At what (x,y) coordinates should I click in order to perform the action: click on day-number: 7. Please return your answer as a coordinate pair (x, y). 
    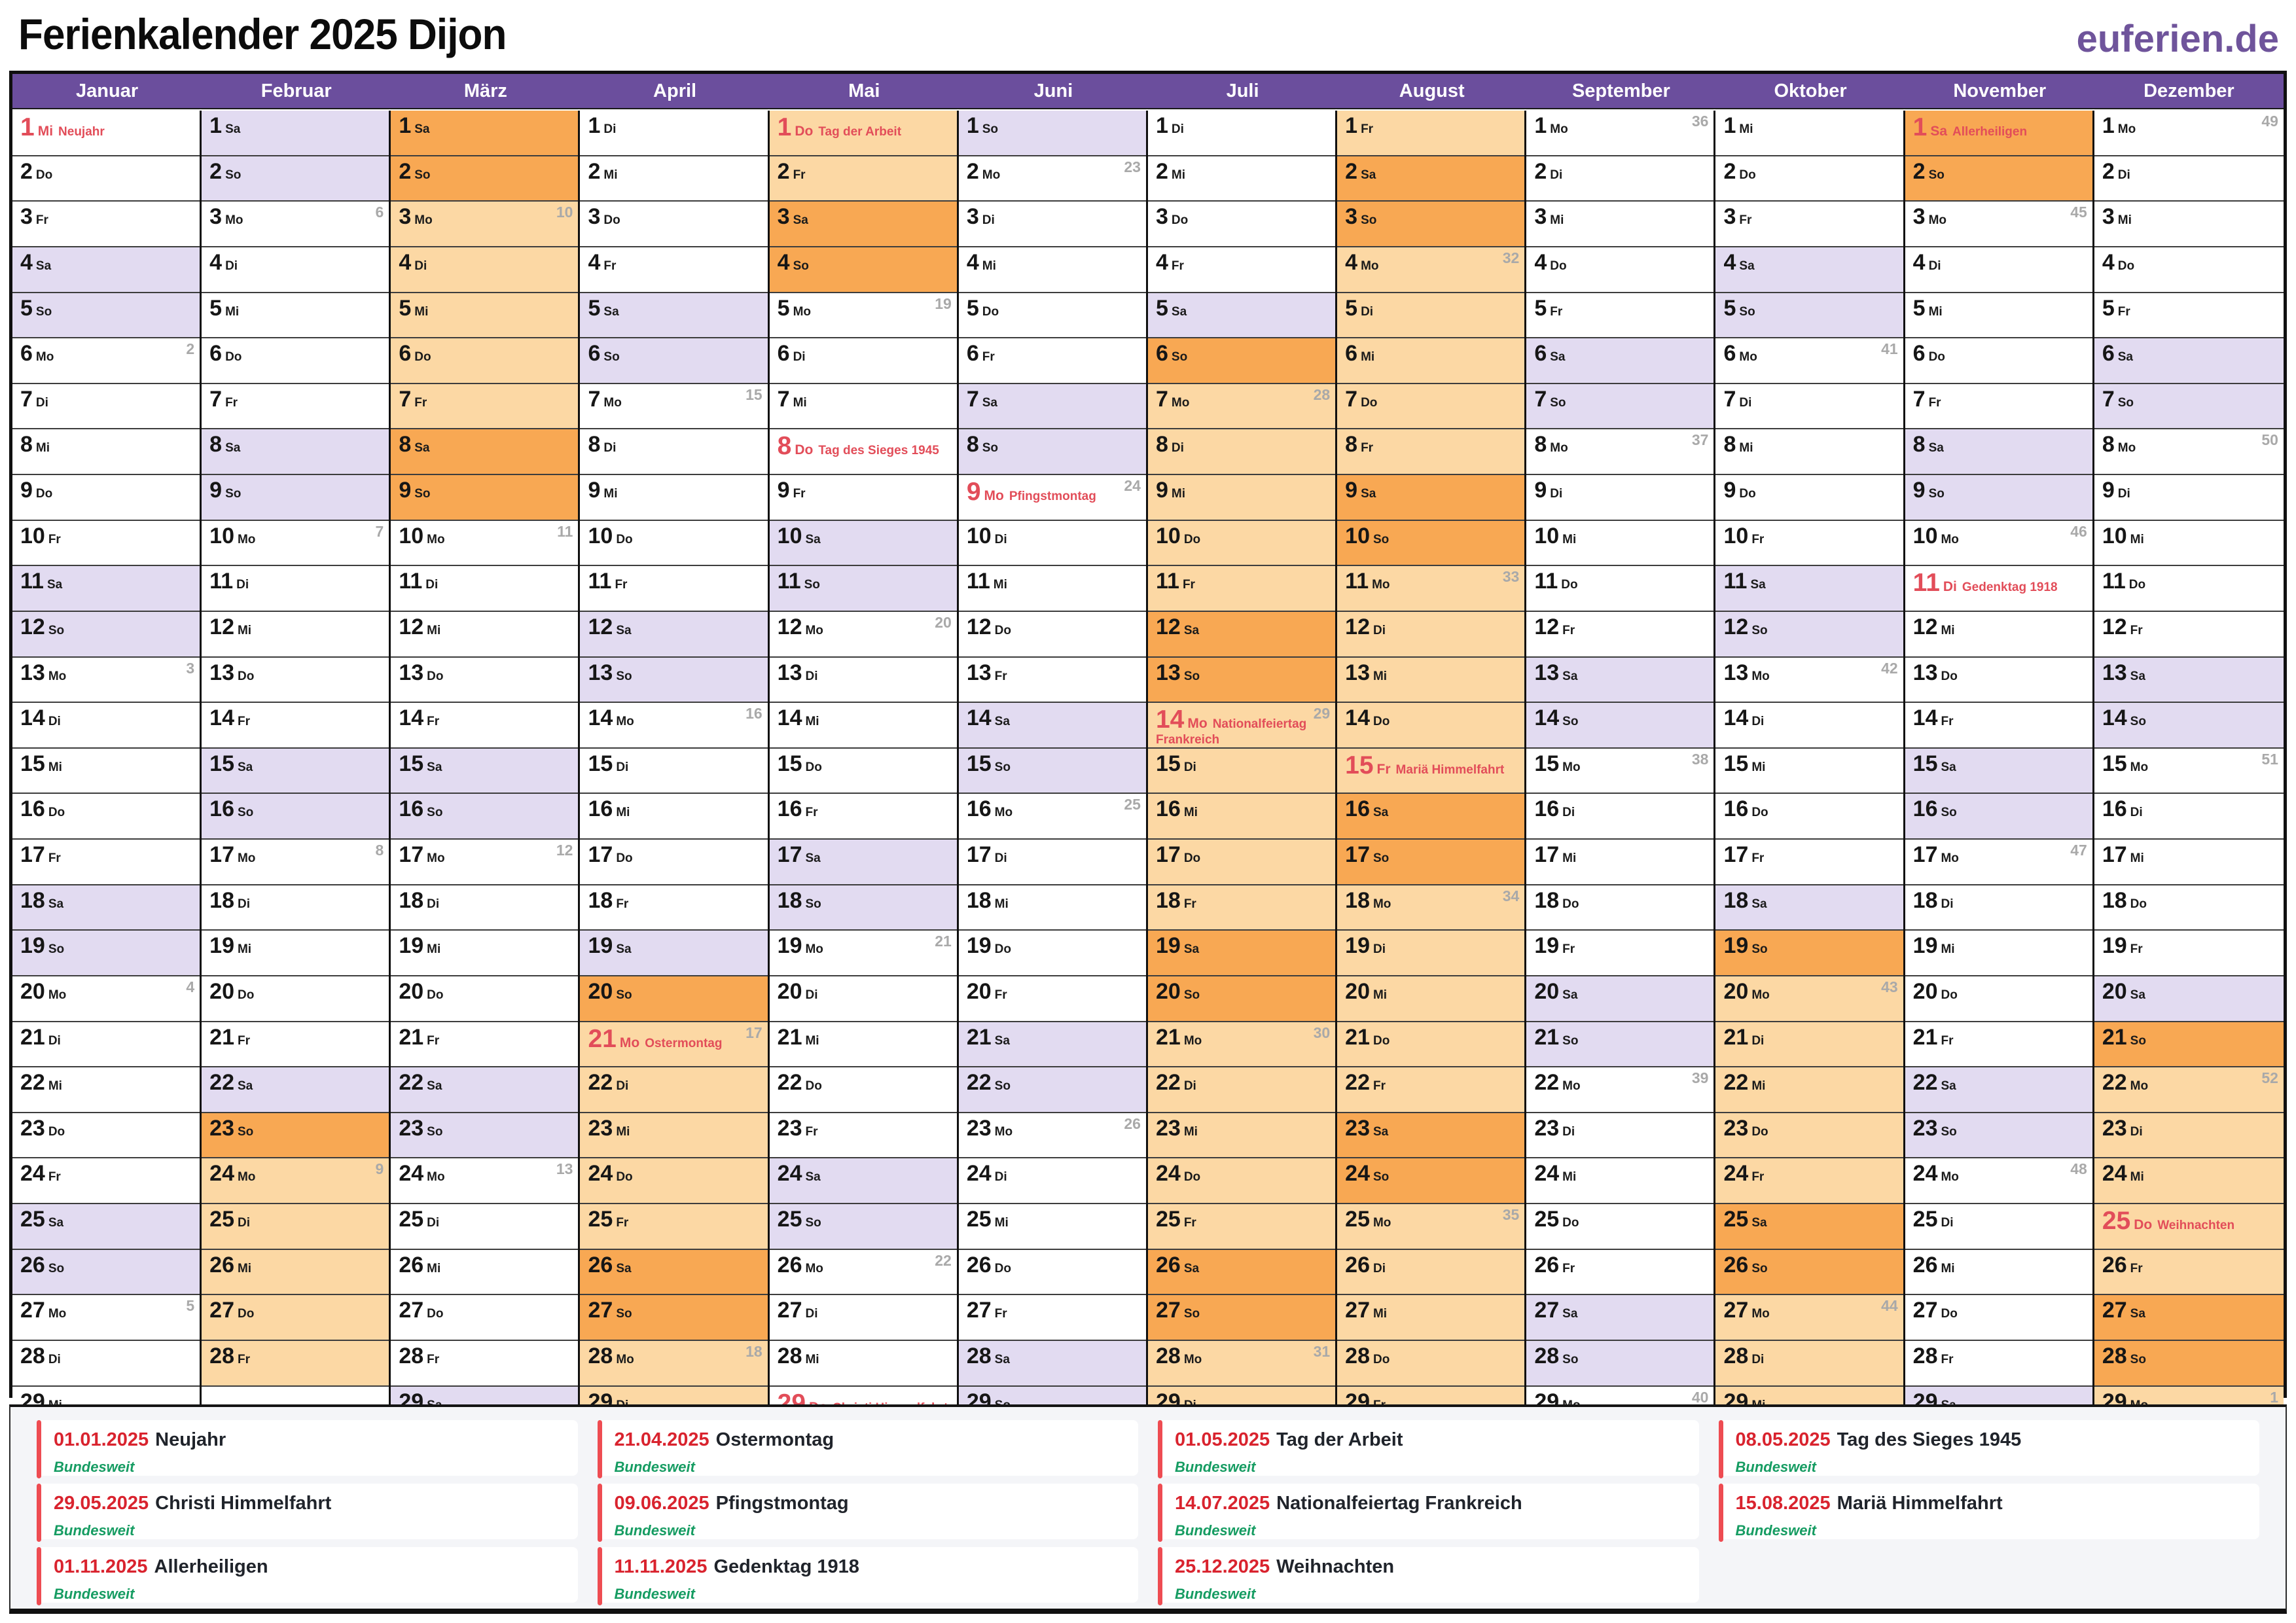
    Looking at the image, I should click on (405, 399).